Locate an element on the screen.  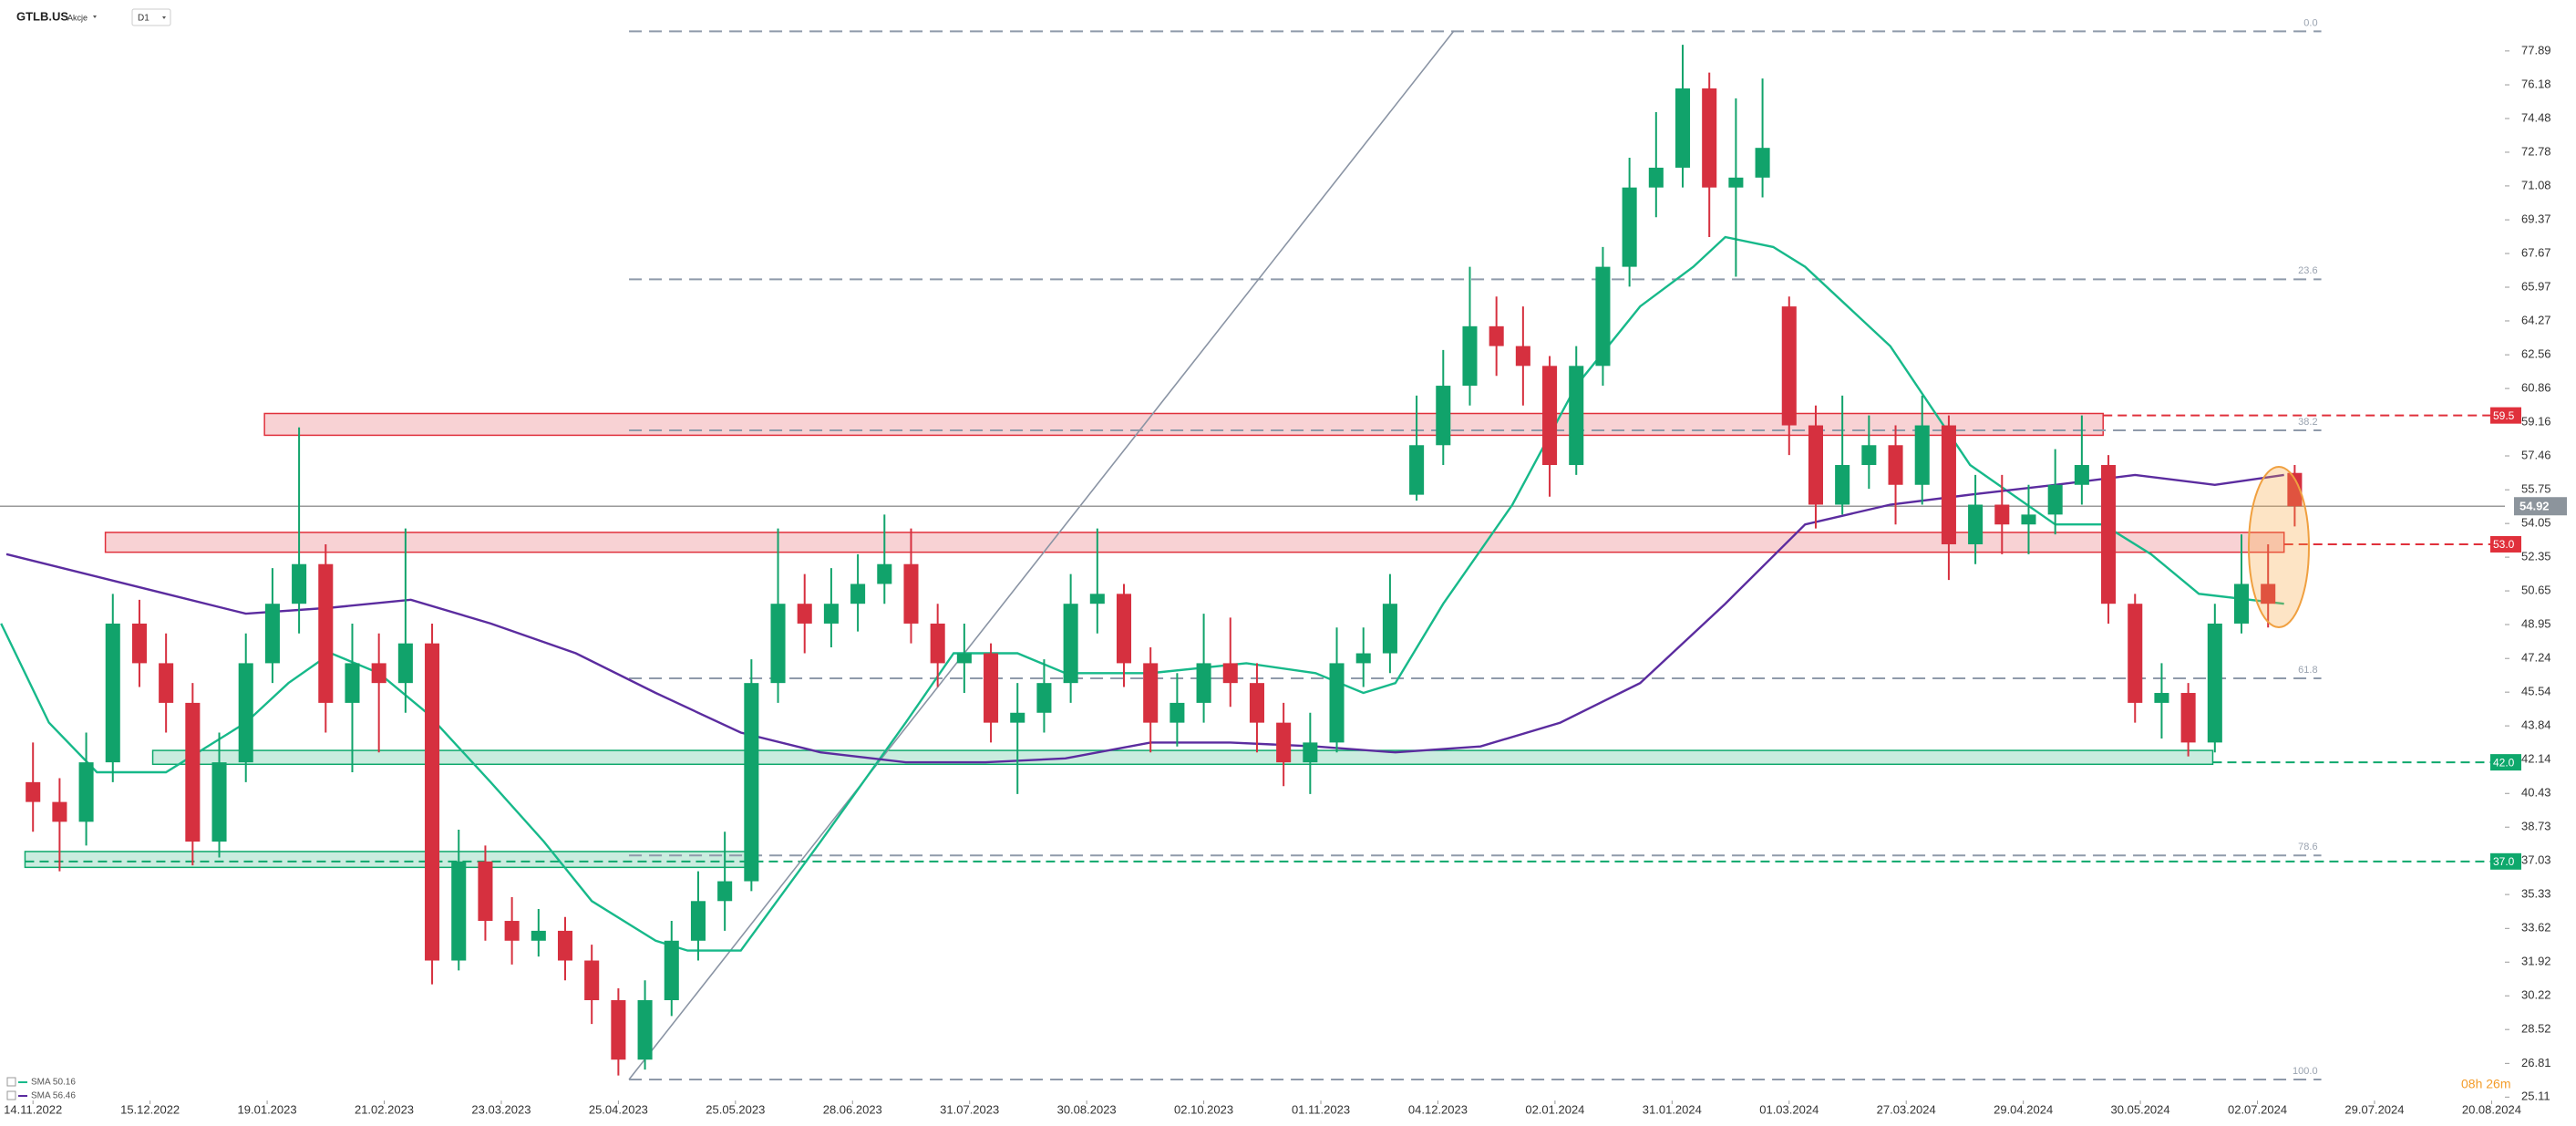
asset-class: Akcje is located at coordinates (77, 17).